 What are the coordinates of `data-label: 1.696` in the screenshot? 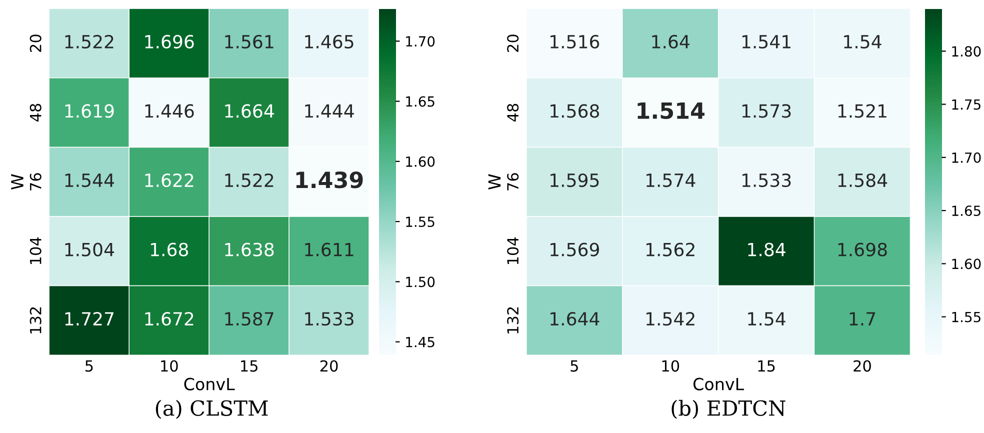 It's located at (169, 41).